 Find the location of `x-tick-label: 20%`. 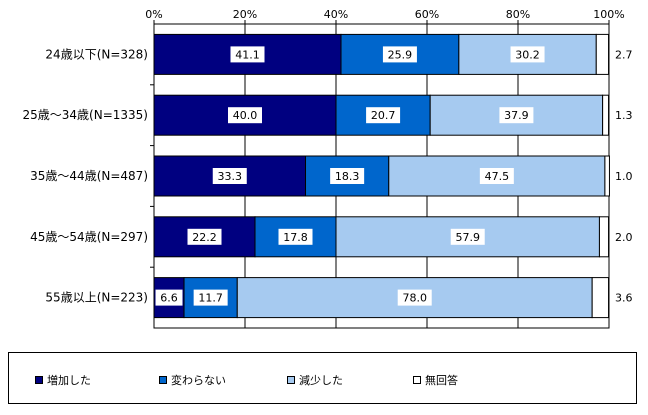

x-tick-label: 20% is located at coordinates (245, 14).